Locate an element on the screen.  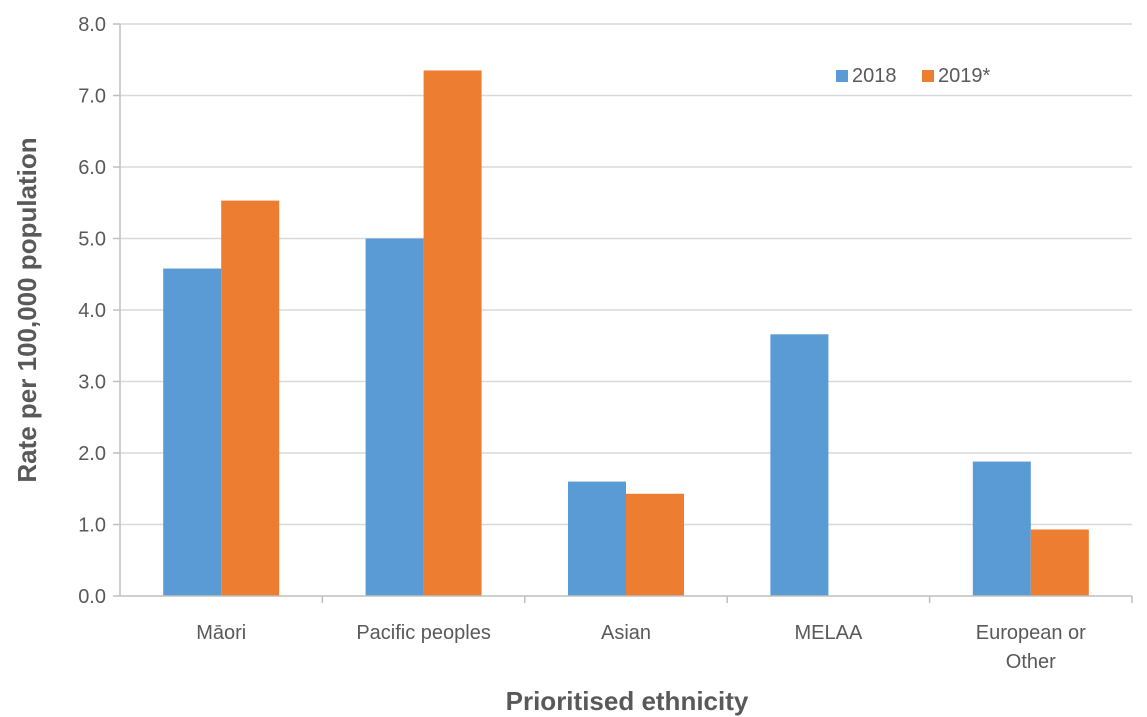
legend-label: 2018 is located at coordinates (874, 76).